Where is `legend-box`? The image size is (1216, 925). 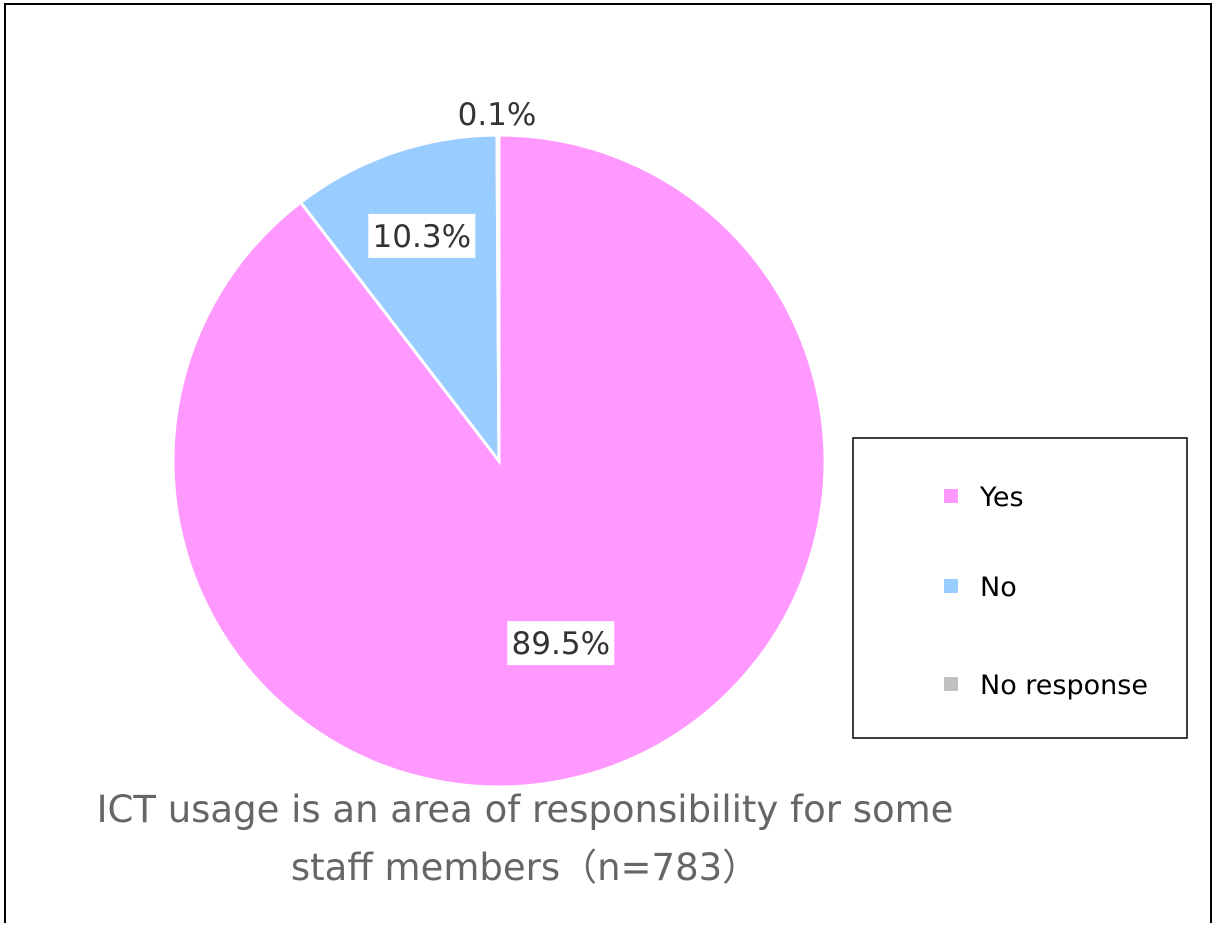 legend-box is located at coordinates (1020, 588).